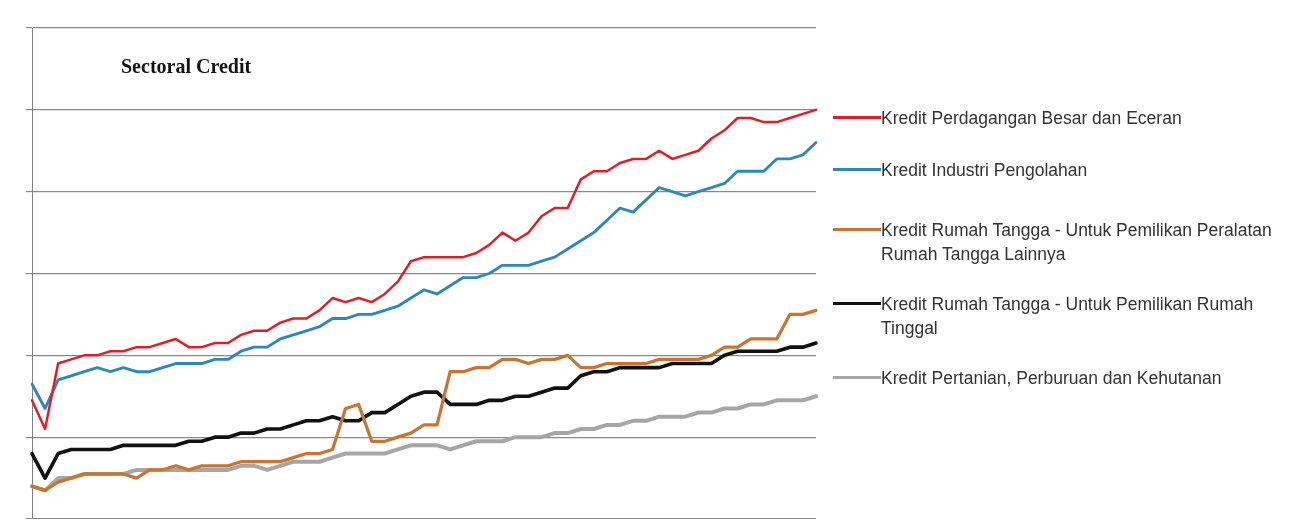 The height and width of the screenshot is (527, 1304). I want to click on legend-label: Kredit Rumah Tangga - Untuk Pemilikan Peralatan Rumah Tangga Lainnya, so click(1077, 242).